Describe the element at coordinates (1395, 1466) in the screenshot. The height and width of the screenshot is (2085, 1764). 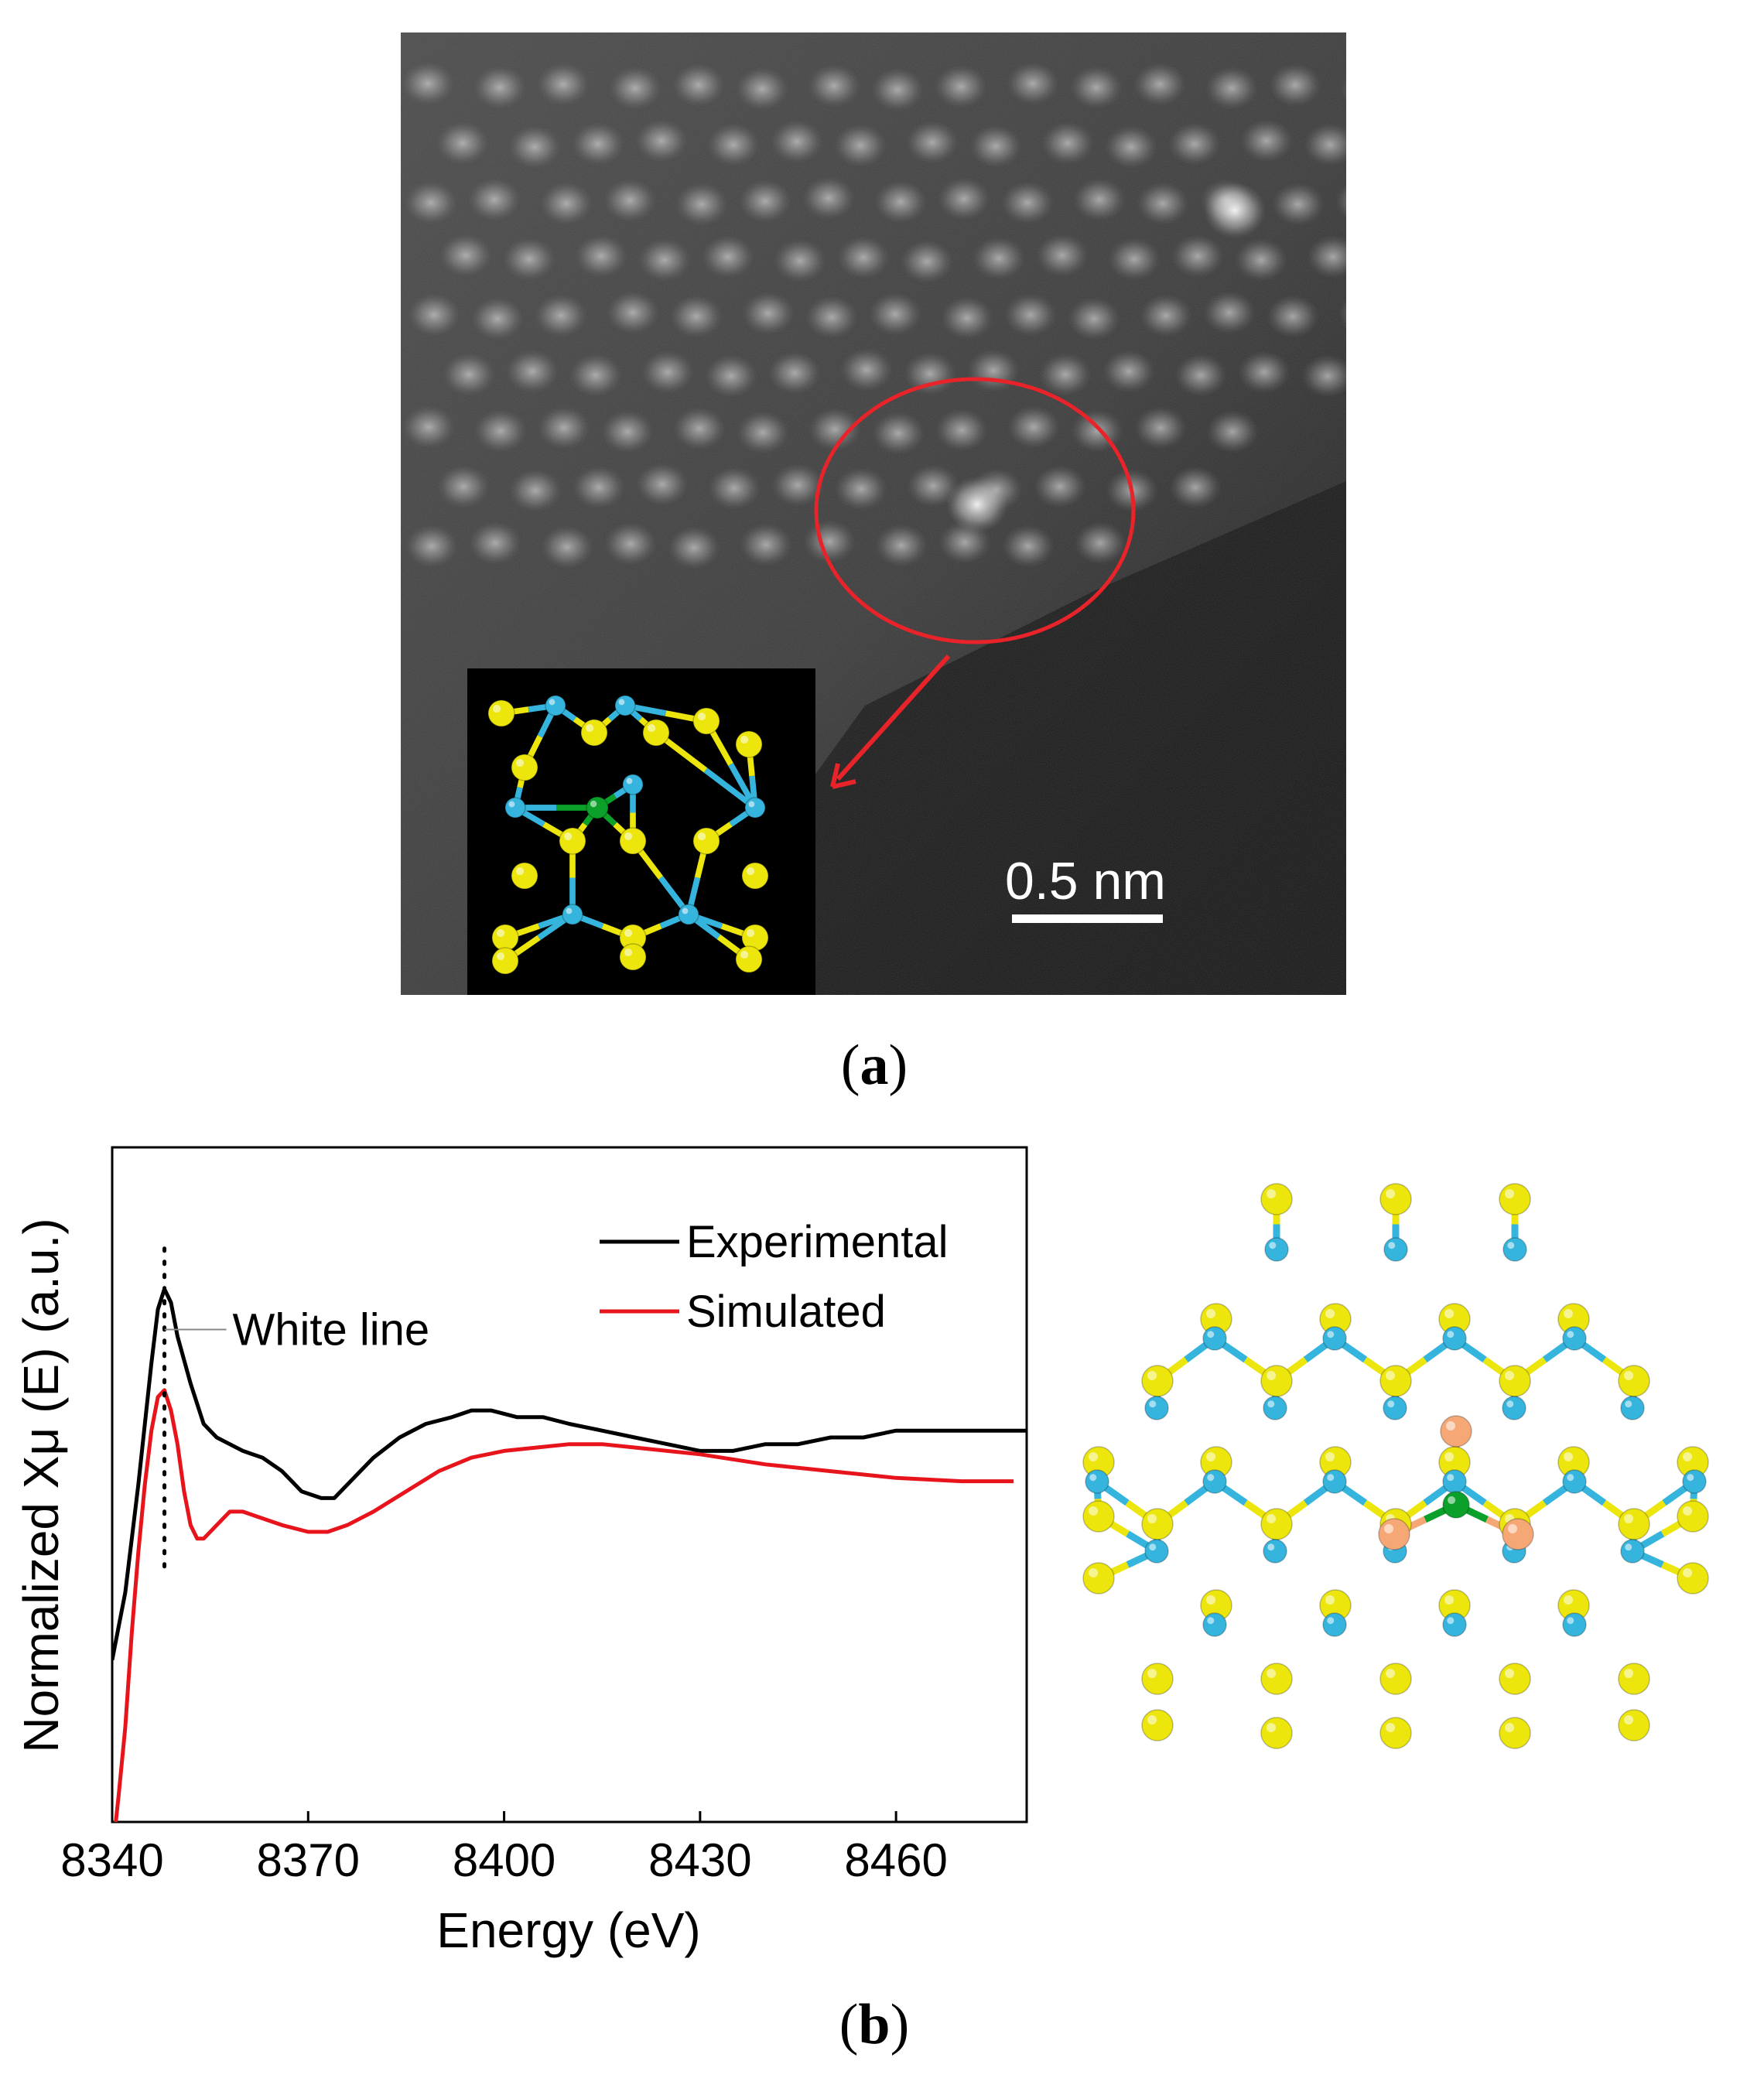
I see `doped-structure-model` at that location.